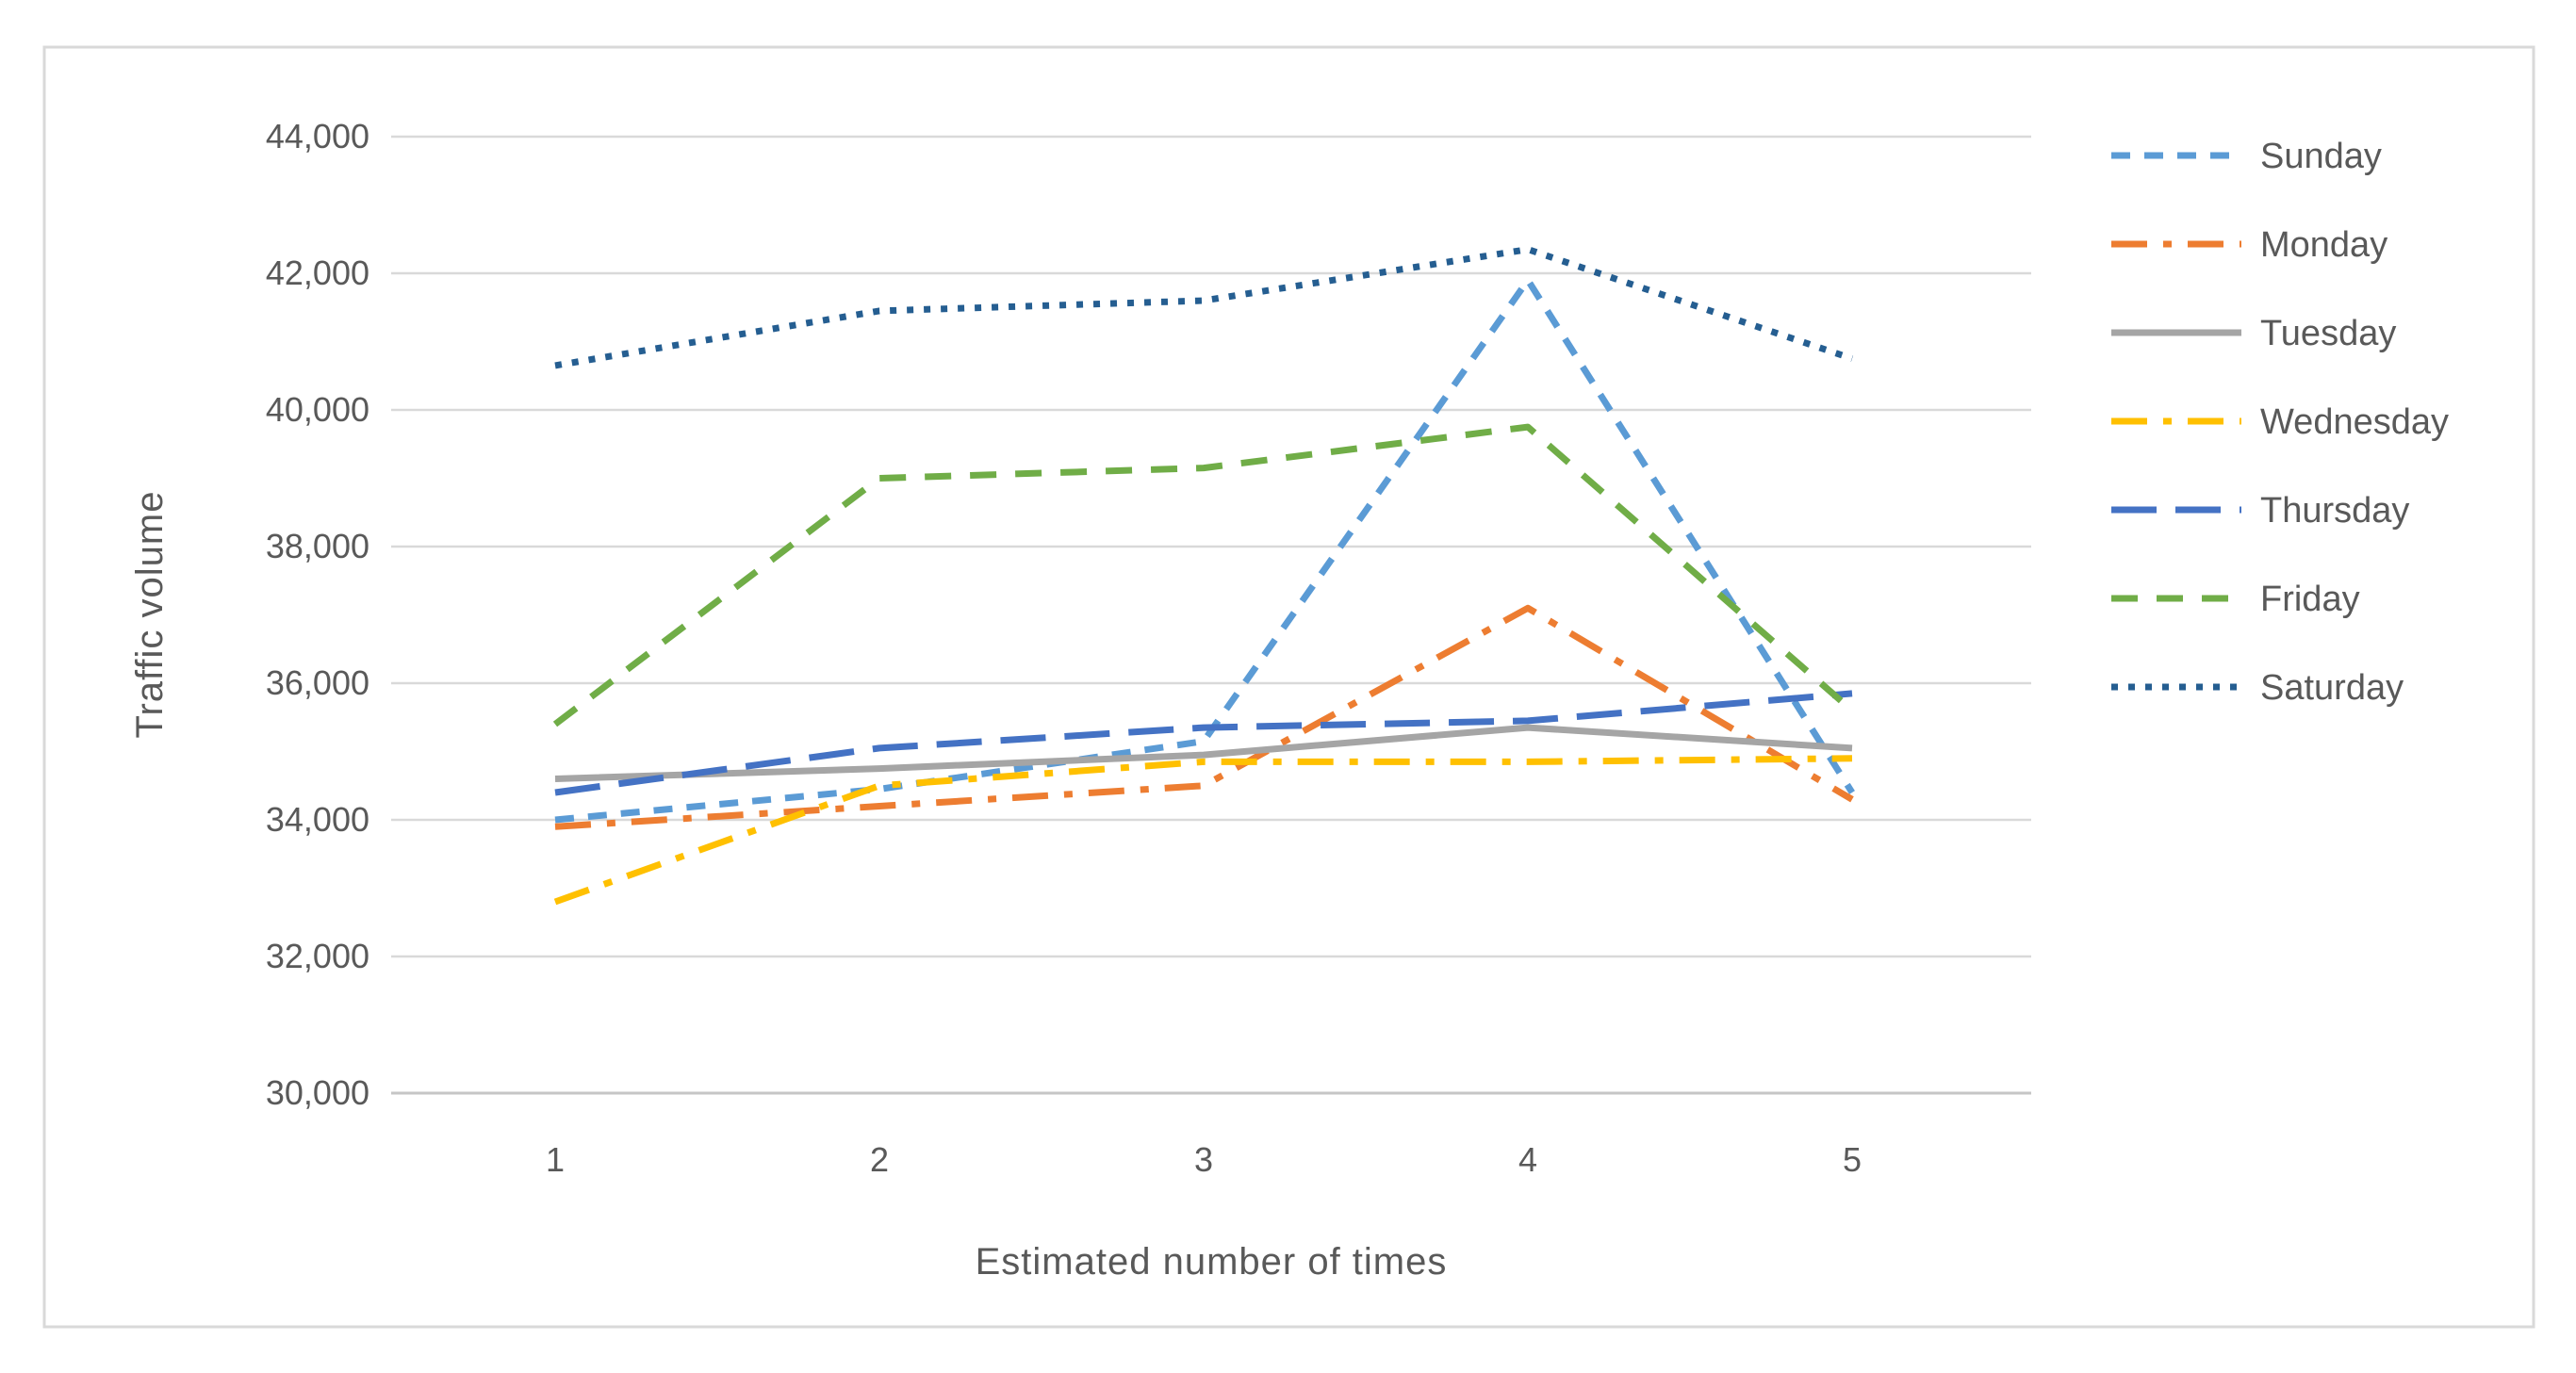 The image size is (2576, 1373). Describe the element at coordinates (1203, 830) in the screenshot. I see `series-line-wednesday` at that location.